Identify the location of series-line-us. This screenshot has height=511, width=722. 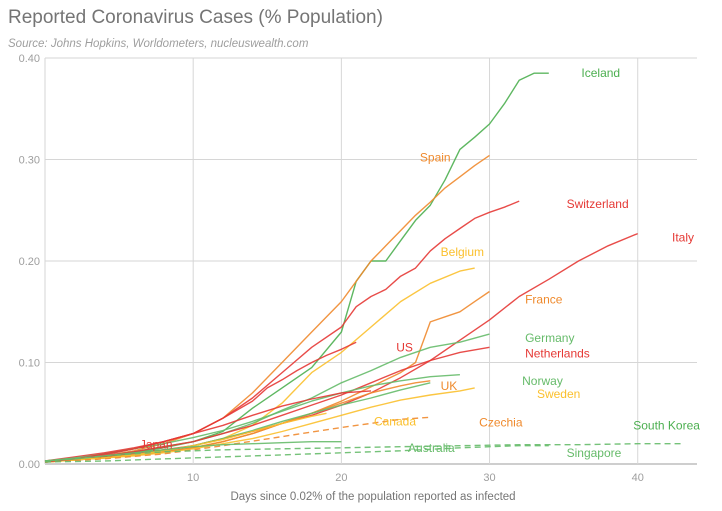
(200, 401).